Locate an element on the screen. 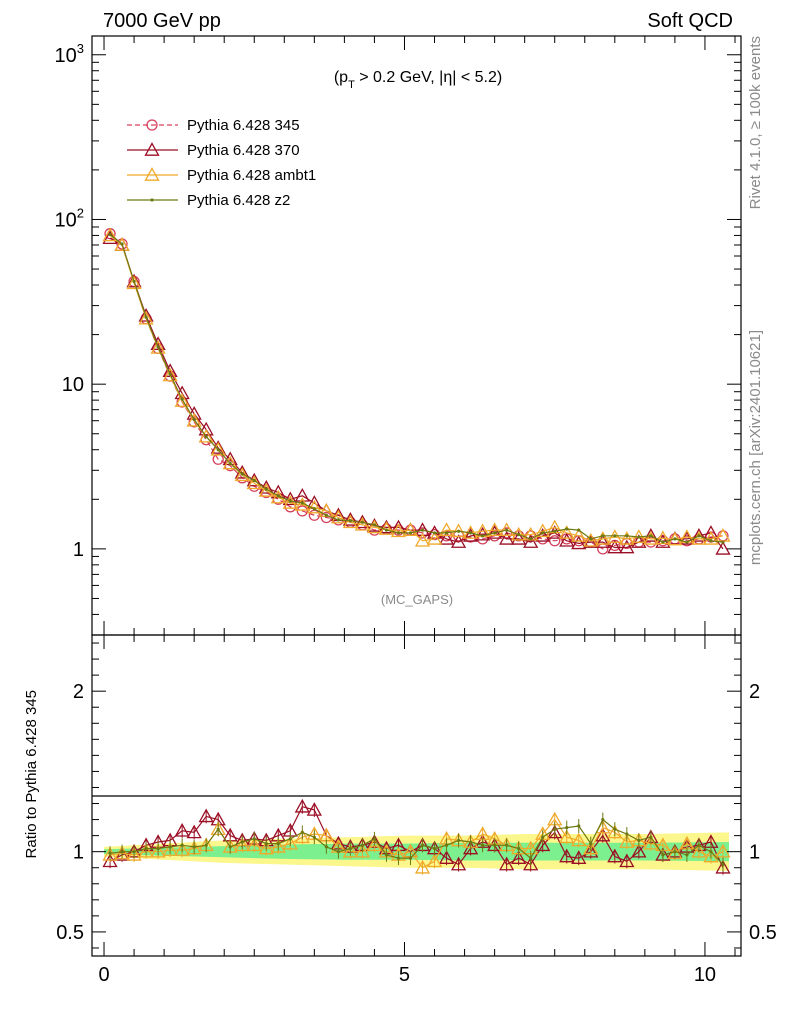 This screenshot has width=786, height=1024. y-tick-label-exponent: 2 is located at coordinates (80, 212).